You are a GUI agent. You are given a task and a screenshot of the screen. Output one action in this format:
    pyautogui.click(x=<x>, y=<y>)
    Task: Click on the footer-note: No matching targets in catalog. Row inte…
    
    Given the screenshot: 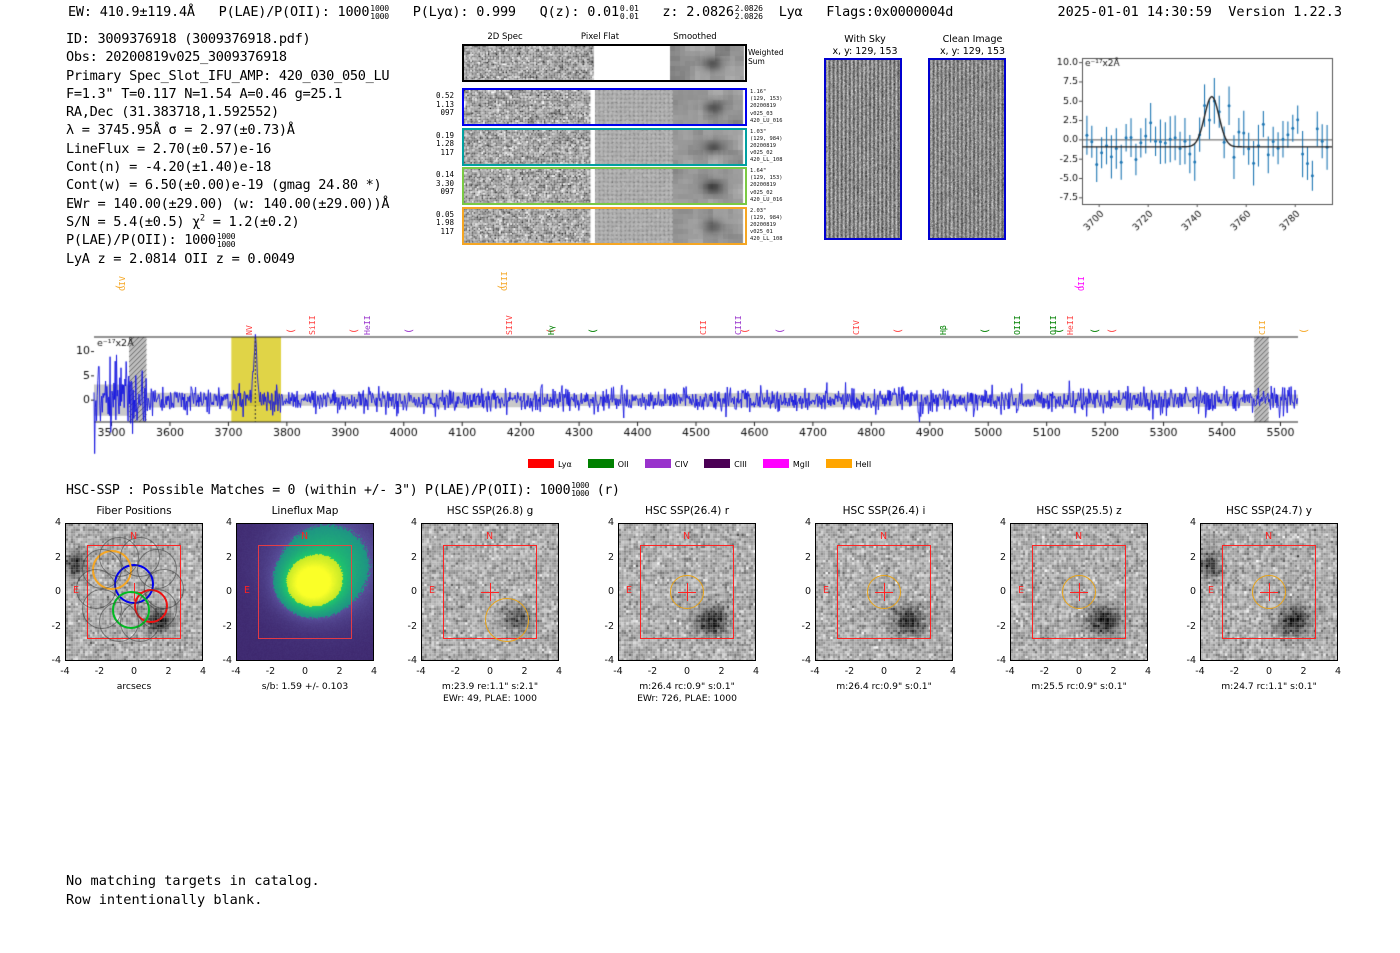 What is the action you would take?
    pyautogui.click(x=193, y=891)
    